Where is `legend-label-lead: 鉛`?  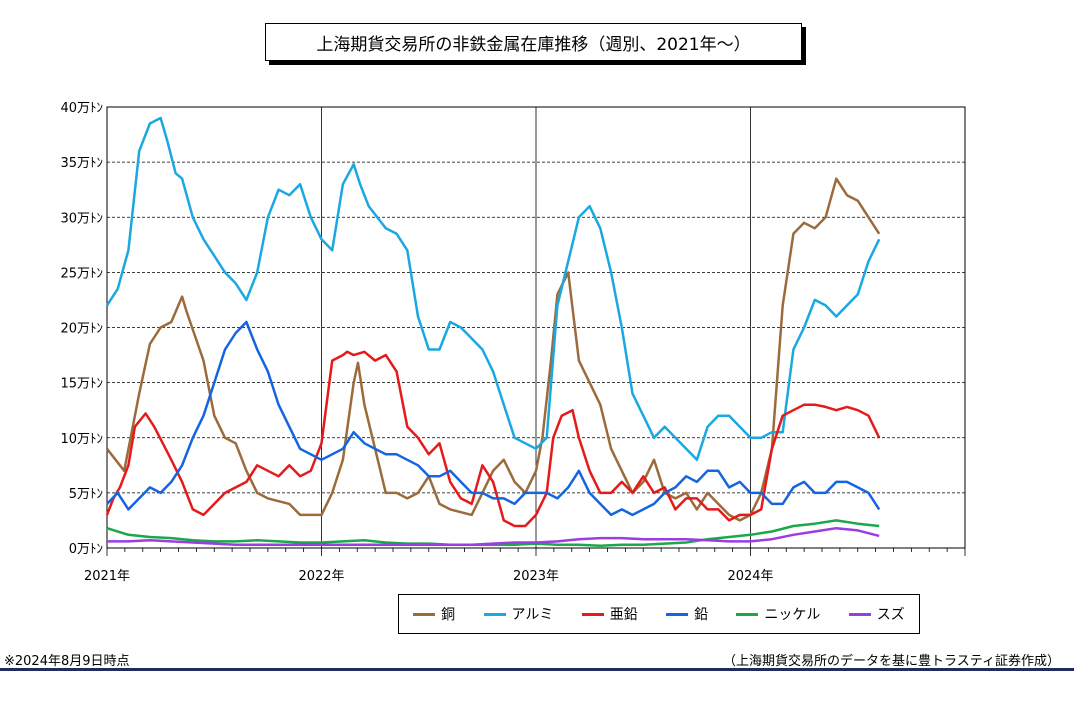
legend-label-lead: 鉛 is located at coordinates (701, 615).